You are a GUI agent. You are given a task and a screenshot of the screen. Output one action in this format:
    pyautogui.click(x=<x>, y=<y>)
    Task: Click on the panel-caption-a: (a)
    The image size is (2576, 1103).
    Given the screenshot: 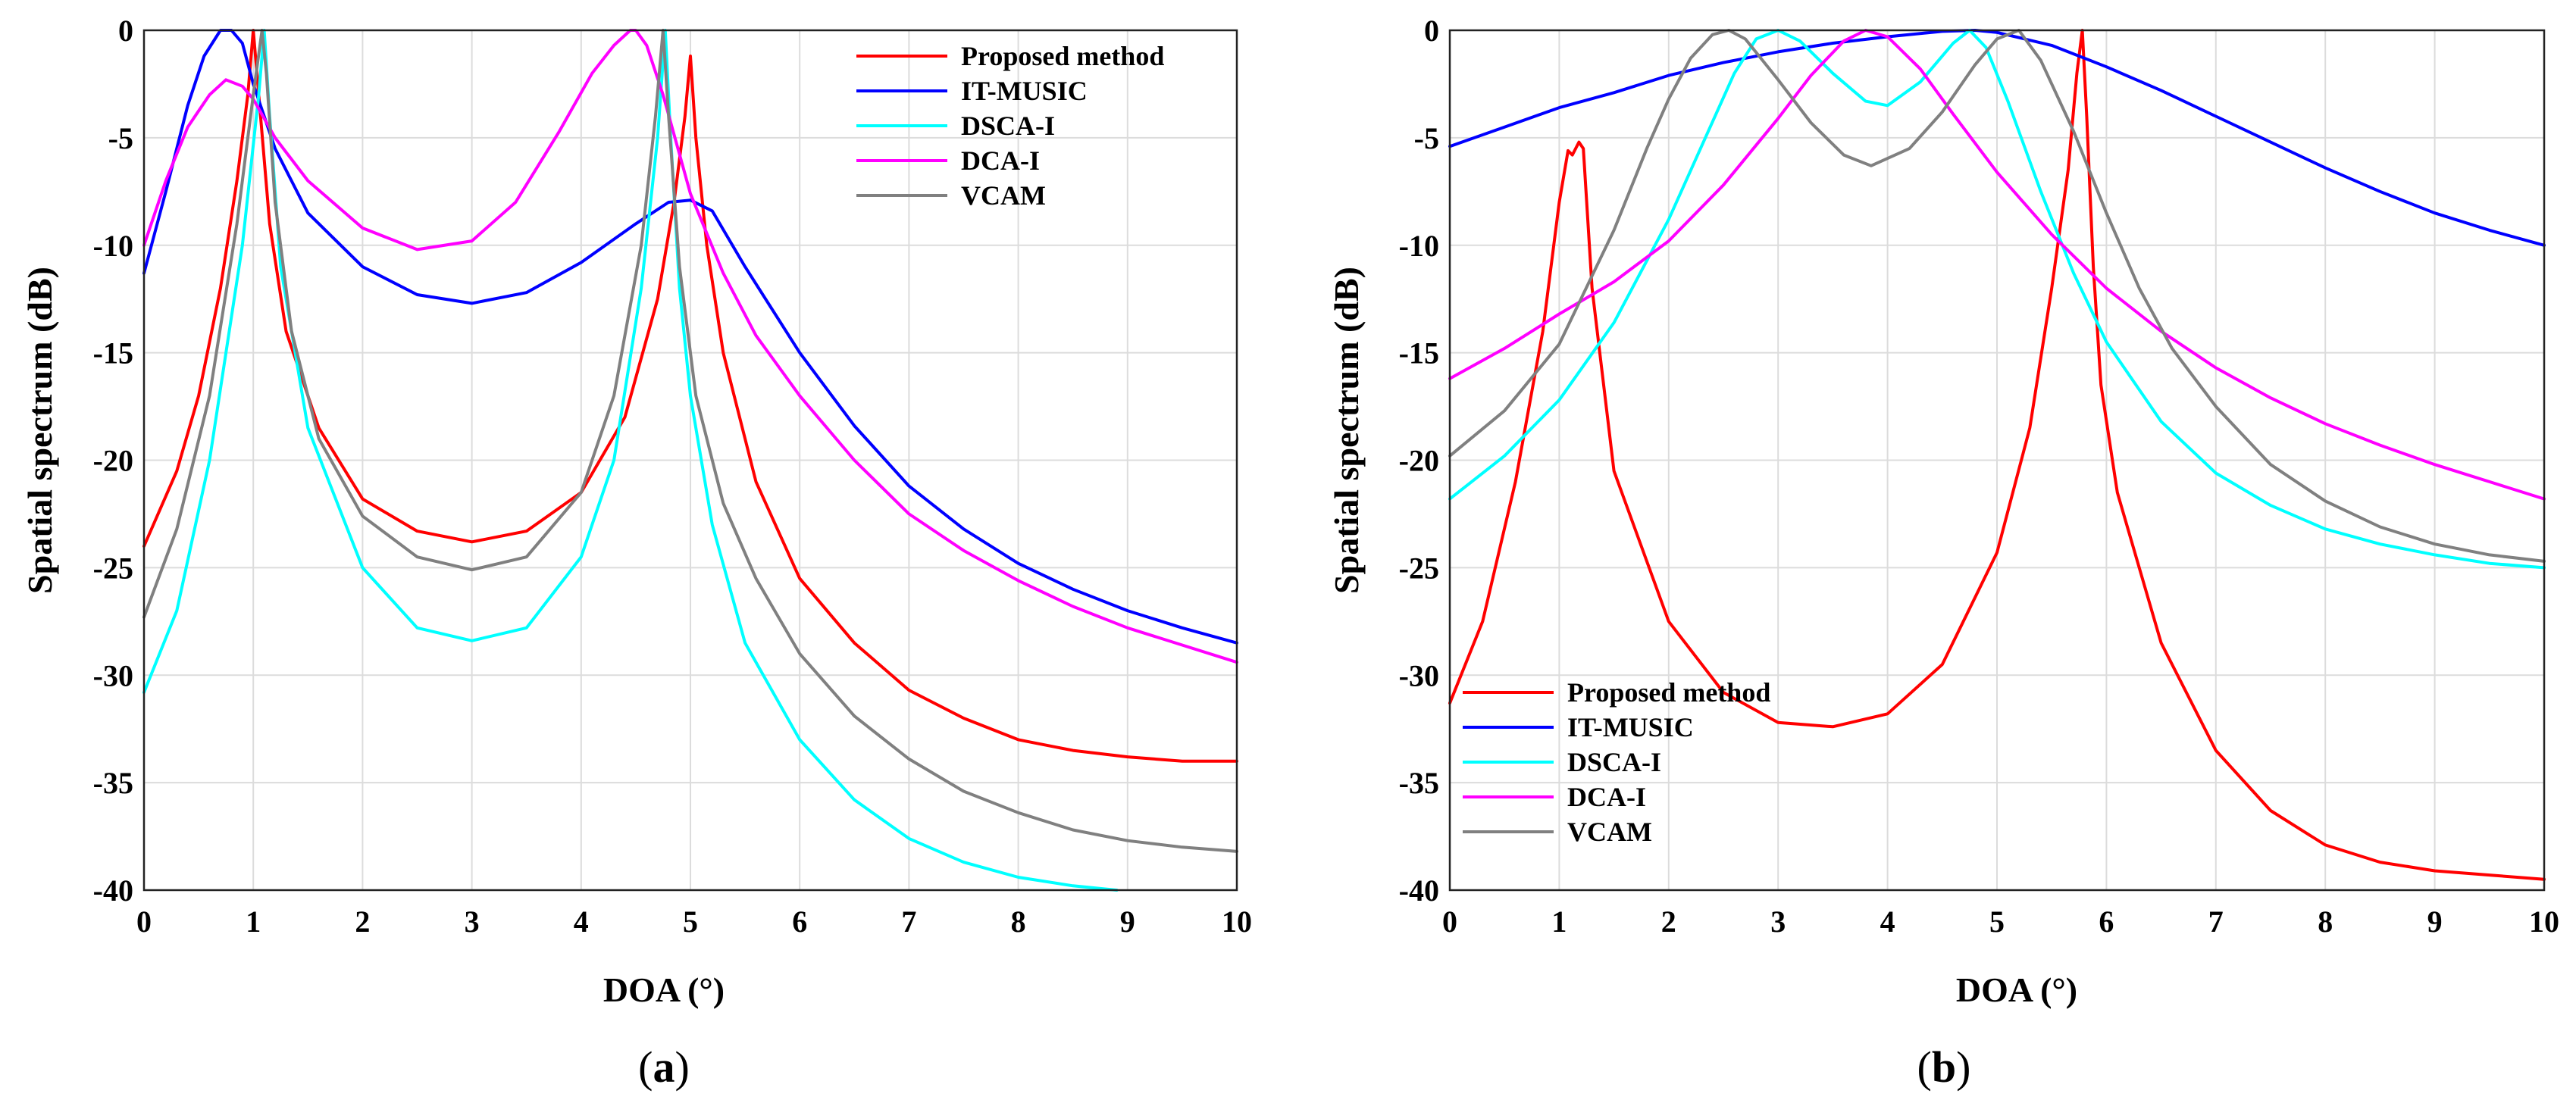 What is the action you would take?
    pyautogui.click(x=664, y=1067)
    